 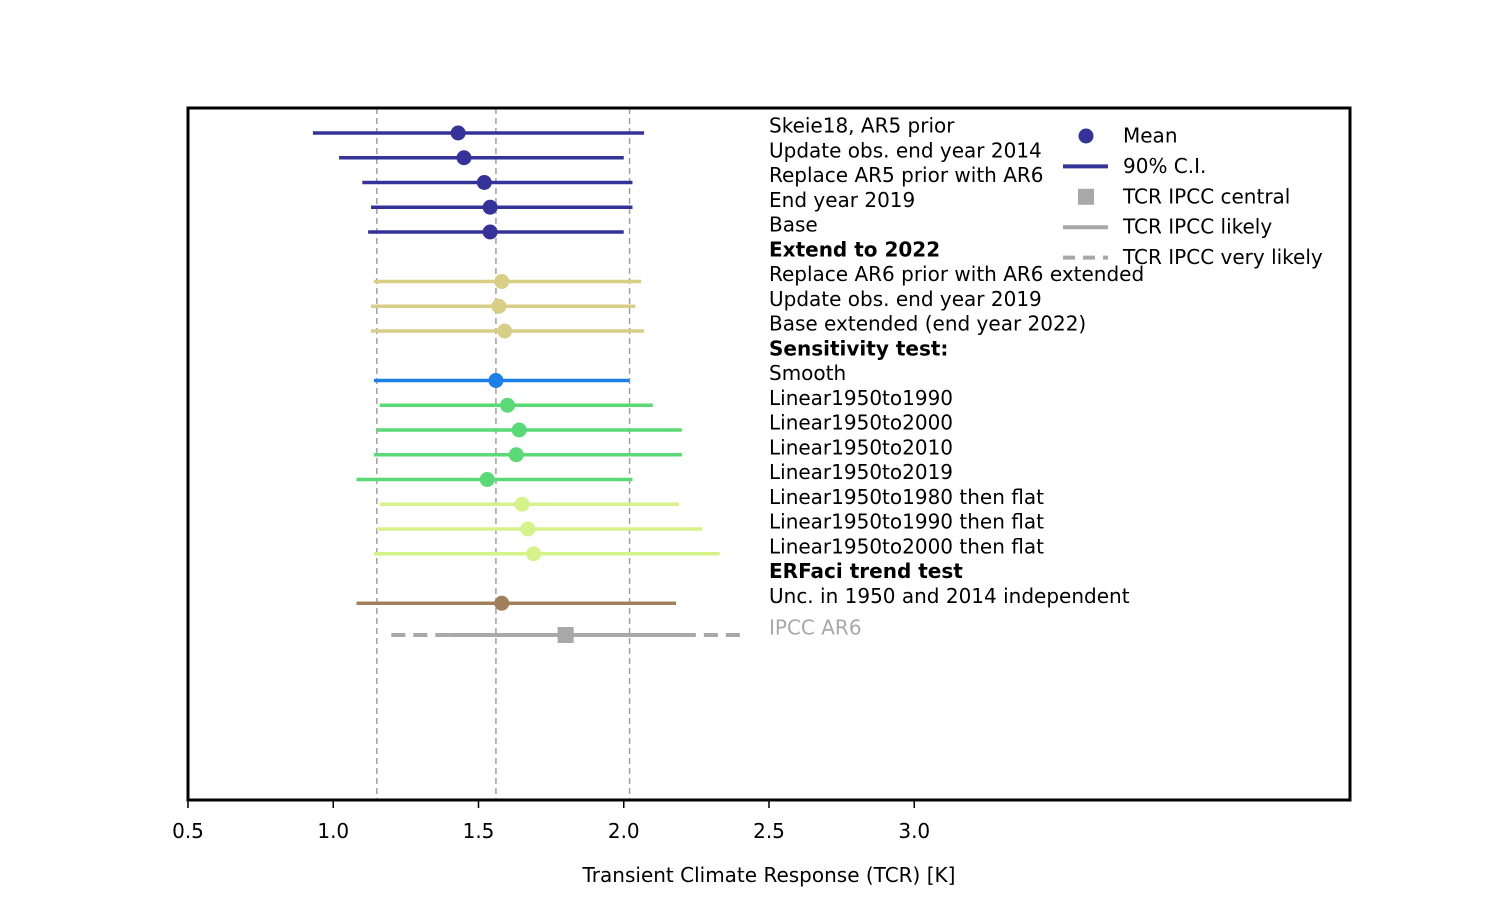 I want to click on row-label: Update obs. end year 2019, so click(x=905, y=299).